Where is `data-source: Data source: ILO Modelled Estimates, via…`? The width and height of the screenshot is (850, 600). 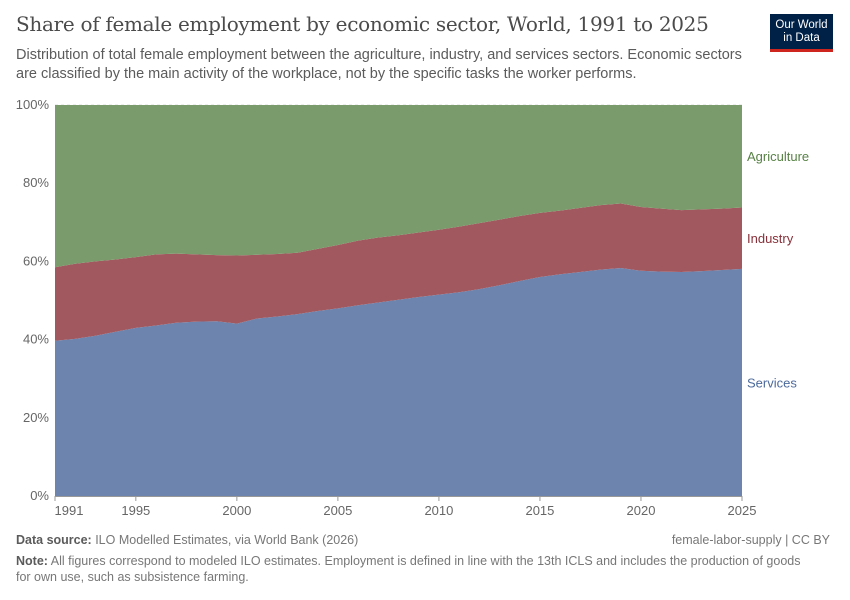 data-source: Data source: ILO Modelled Estimates, via… is located at coordinates (187, 540).